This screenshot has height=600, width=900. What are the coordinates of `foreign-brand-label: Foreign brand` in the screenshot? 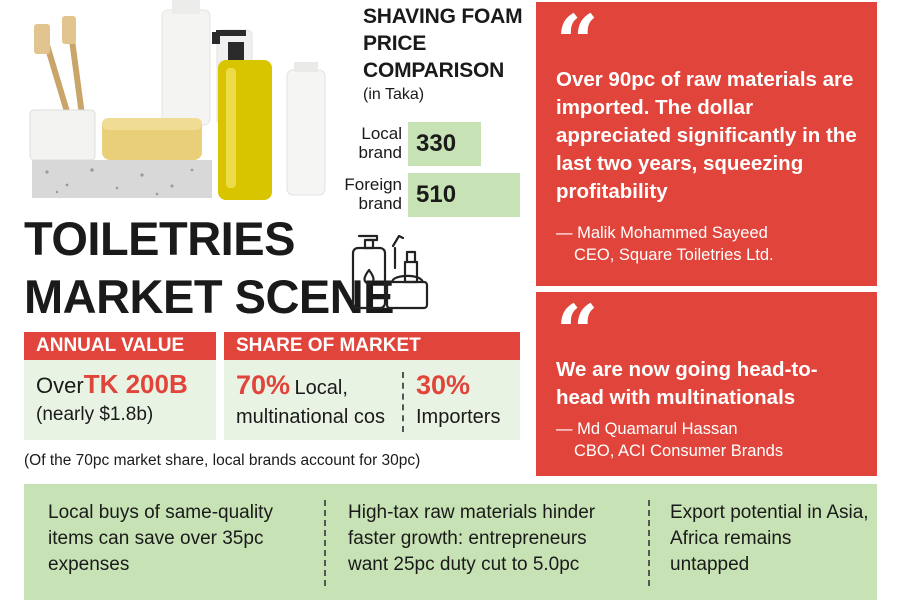 It's located at (366, 194).